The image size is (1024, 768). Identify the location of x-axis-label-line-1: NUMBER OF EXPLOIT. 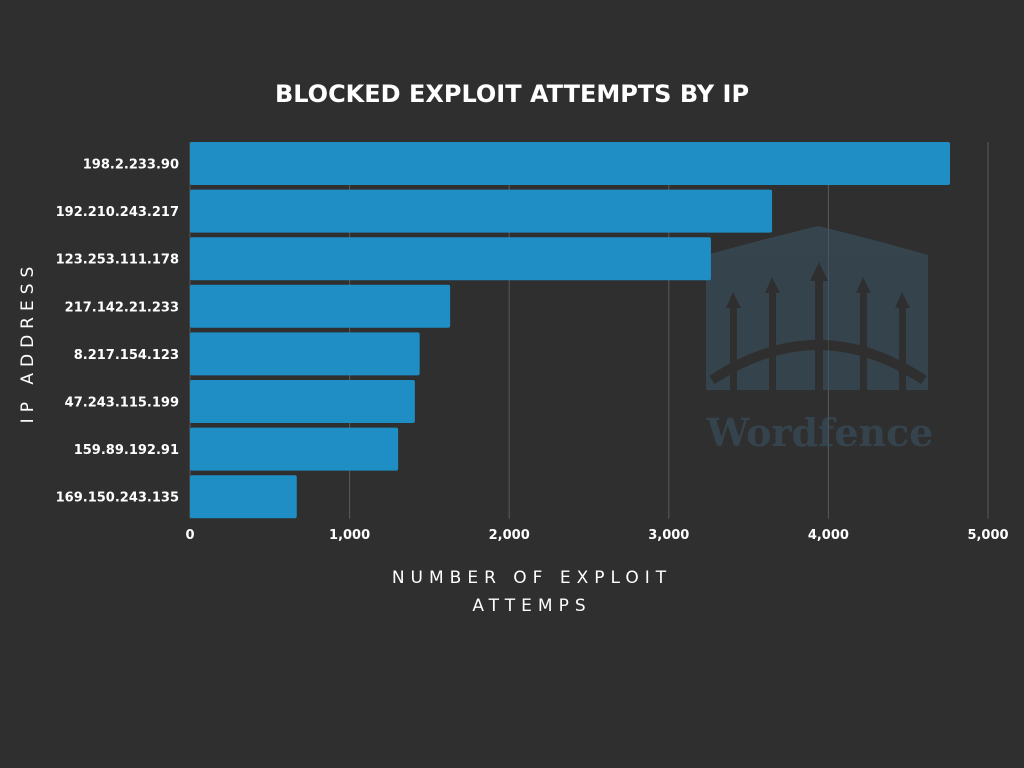
(532, 578).